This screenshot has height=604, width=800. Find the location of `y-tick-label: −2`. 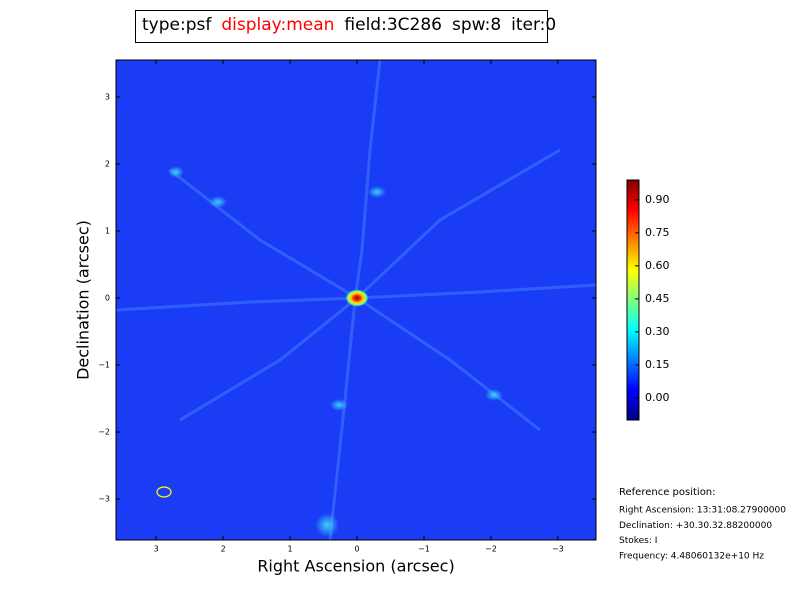

y-tick-label: −2 is located at coordinates (104, 432).